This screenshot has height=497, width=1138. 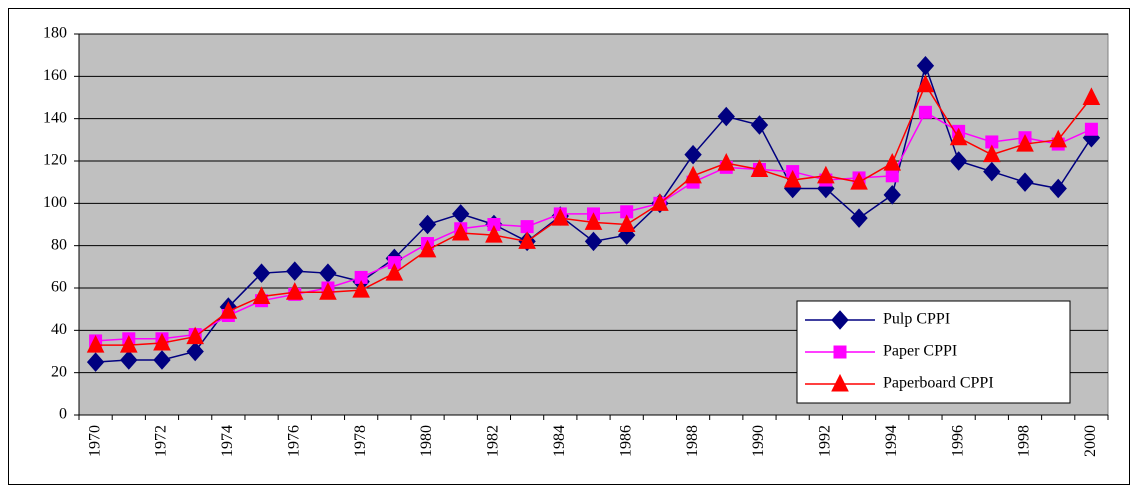 What do you see at coordinates (55, 202) in the screenshot?
I see `y-tick-label: 100` at bounding box center [55, 202].